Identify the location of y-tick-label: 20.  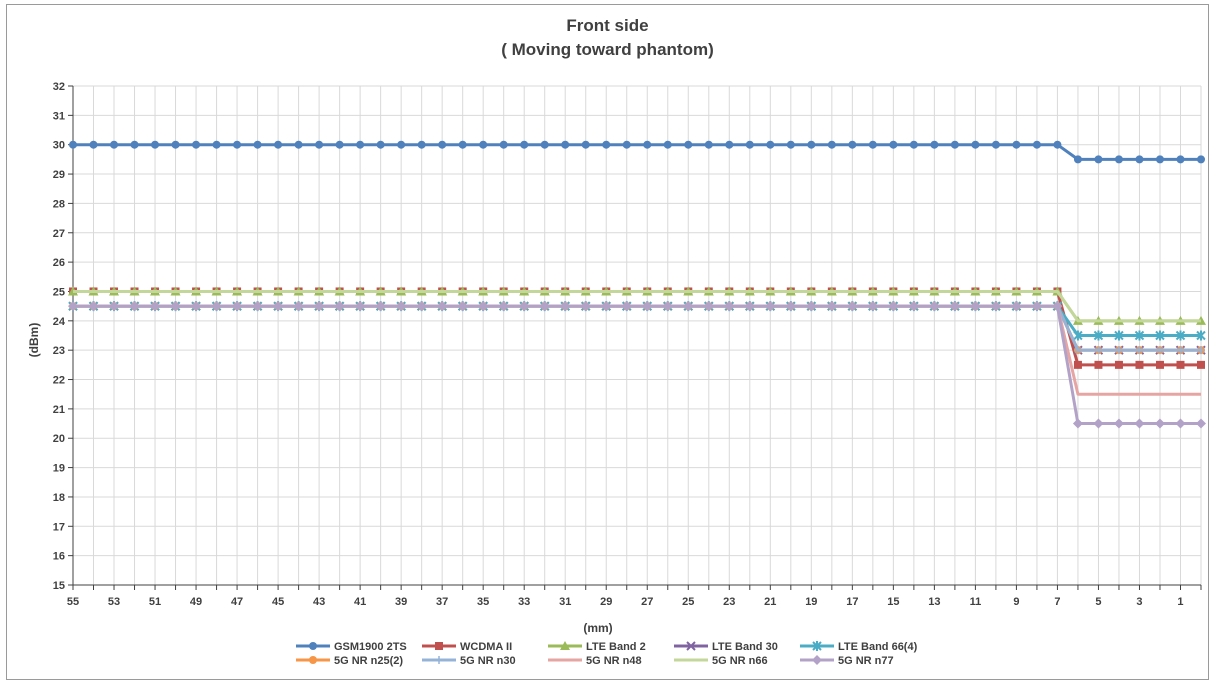
(59, 439).